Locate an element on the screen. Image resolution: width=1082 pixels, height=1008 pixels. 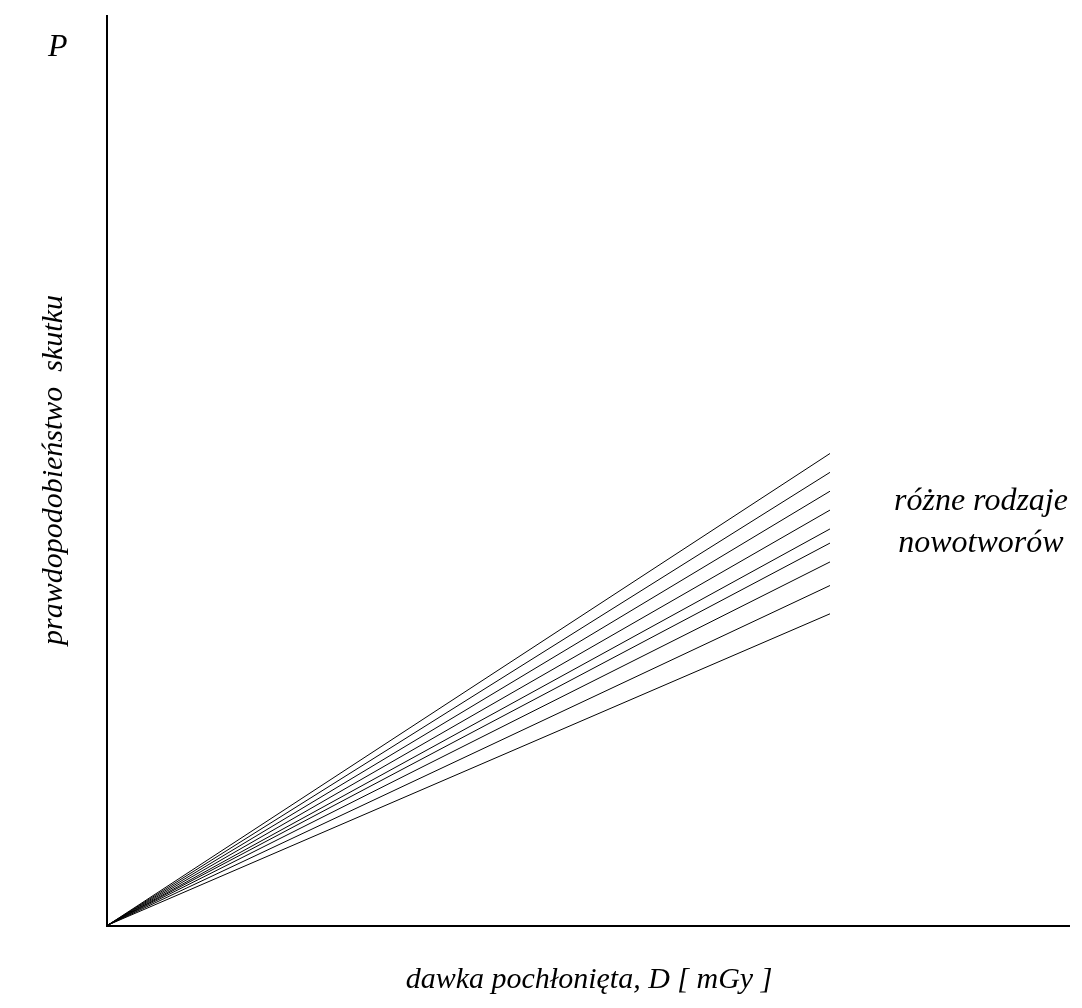
text: P is located at coordinates (57, 45).